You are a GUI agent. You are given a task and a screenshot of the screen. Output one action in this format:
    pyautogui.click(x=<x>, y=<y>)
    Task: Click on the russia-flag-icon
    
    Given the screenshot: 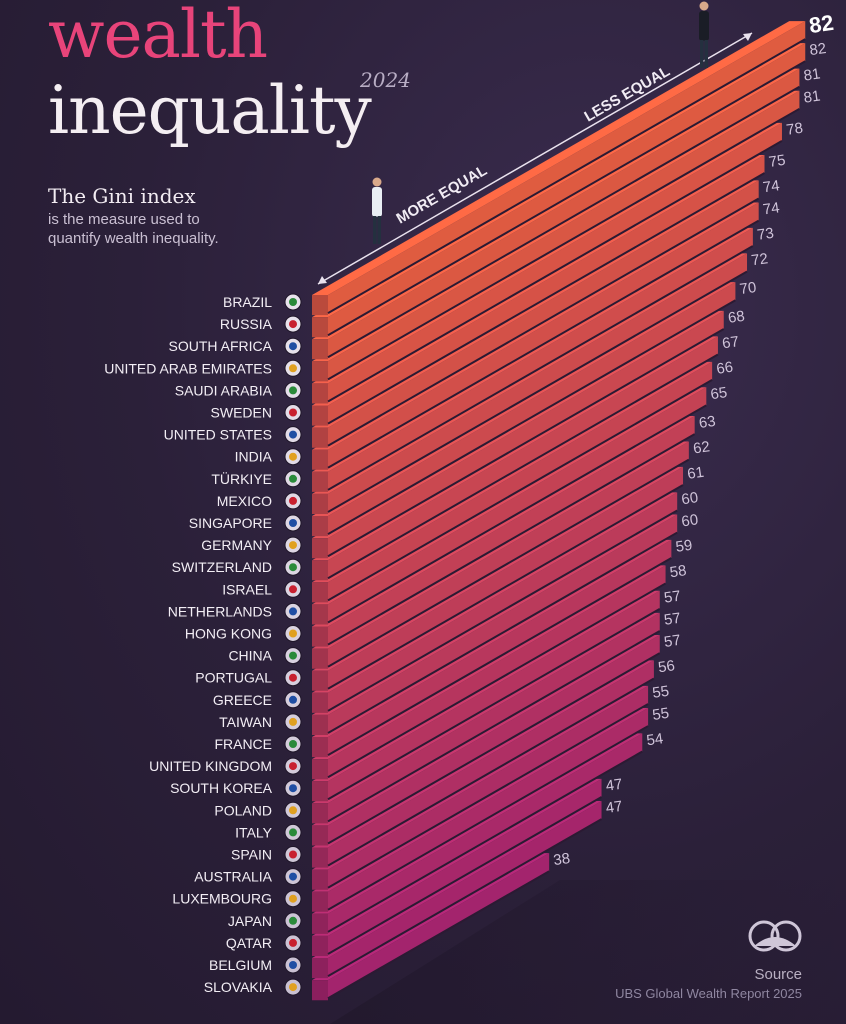 What is the action you would take?
    pyautogui.click(x=293, y=324)
    